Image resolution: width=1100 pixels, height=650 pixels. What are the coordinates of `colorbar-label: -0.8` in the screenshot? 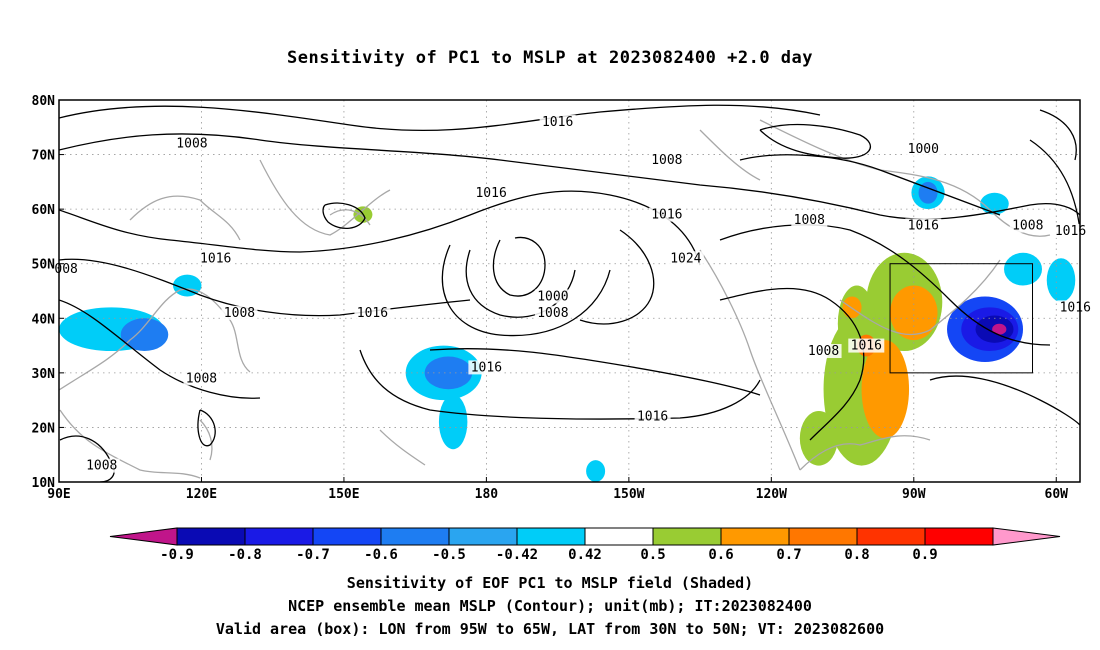 It's located at (245, 555).